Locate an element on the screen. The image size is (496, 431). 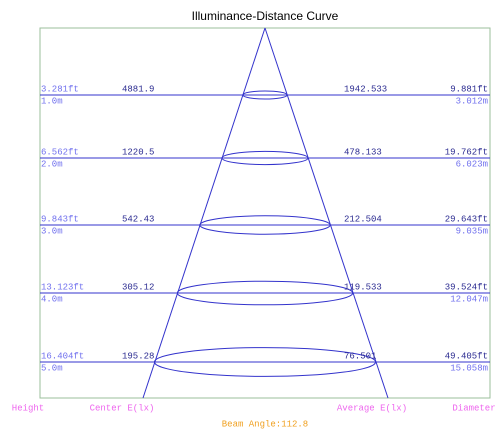
height-ft: 13.123ft is located at coordinates (62, 287).